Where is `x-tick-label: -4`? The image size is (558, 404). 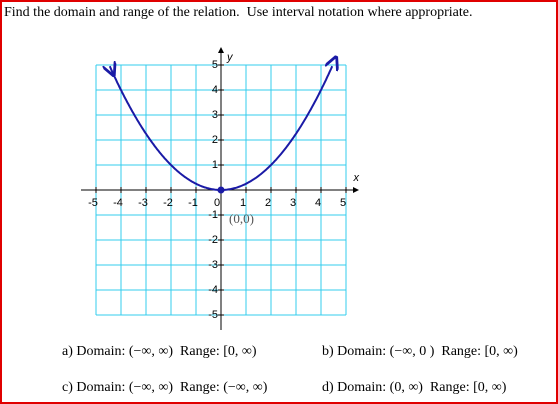 x-tick-label: -4 is located at coordinates (118, 203).